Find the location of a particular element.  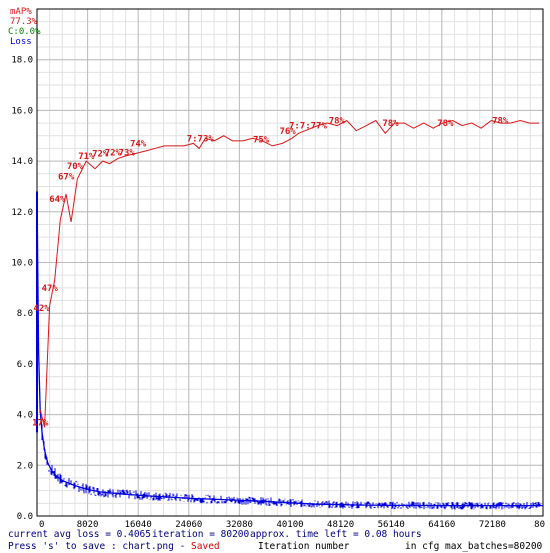

map-data-label: 67% is located at coordinates (66, 177).